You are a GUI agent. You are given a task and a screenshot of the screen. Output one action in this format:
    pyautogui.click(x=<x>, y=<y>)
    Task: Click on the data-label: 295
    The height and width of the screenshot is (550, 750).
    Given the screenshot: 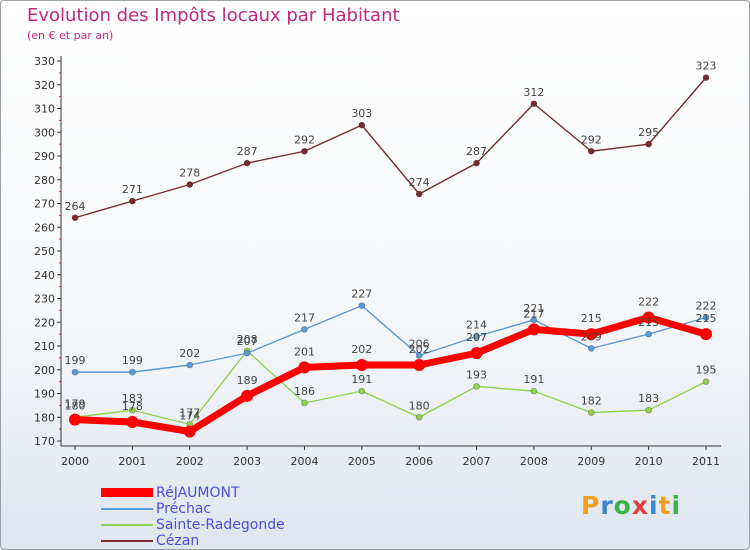 What is the action you would take?
    pyautogui.click(x=648, y=132)
    